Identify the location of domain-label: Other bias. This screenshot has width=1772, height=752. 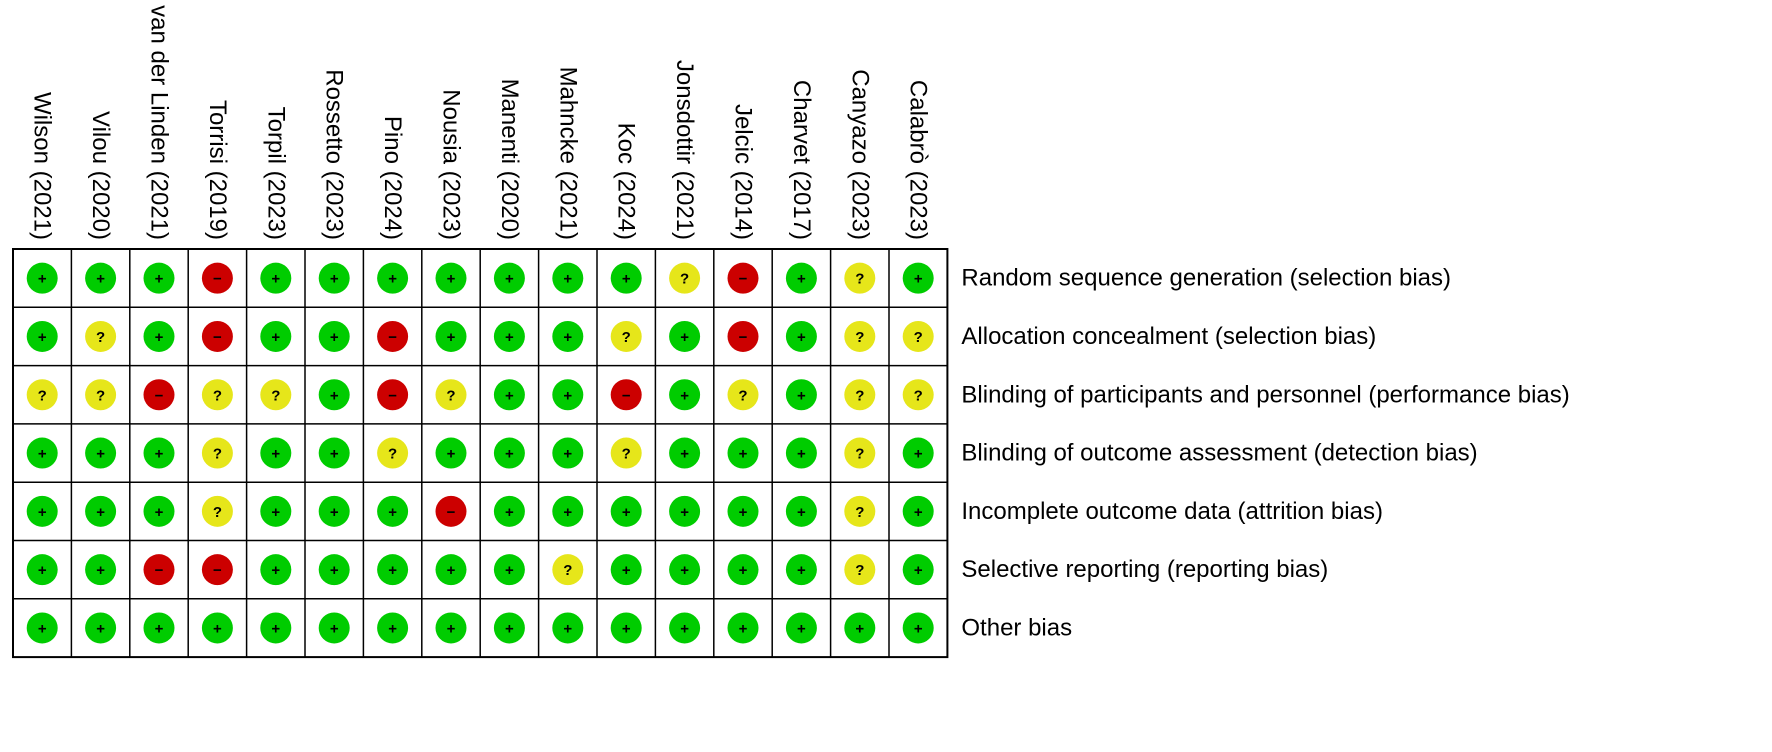
(1016, 627).